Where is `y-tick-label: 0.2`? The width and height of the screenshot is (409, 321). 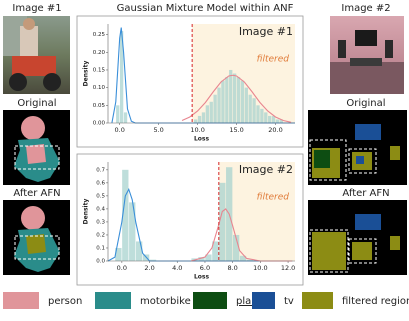
y-tick-label: 0.2 is located at coordinates (100, 235).